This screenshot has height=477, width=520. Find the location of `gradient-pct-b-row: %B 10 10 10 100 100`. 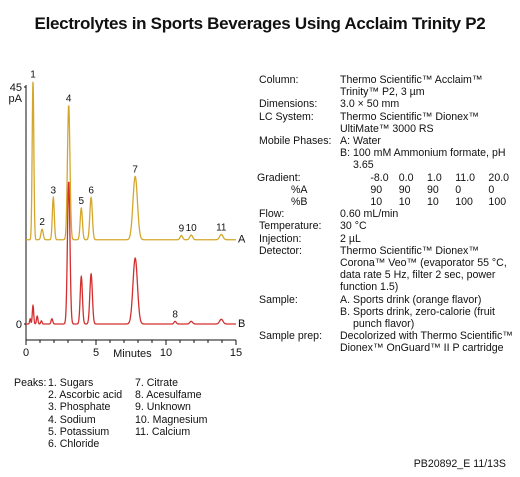

gradient-pct-b-row: %B 10 10 10 100 100 is located at coordinates (387, 202).